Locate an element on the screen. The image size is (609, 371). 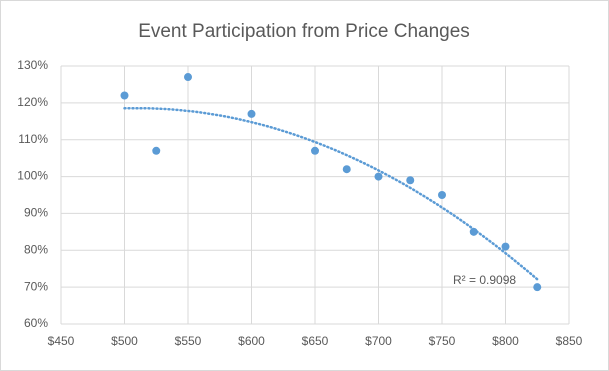
x-tick-label: $850 is located at coordinates (569, 341).